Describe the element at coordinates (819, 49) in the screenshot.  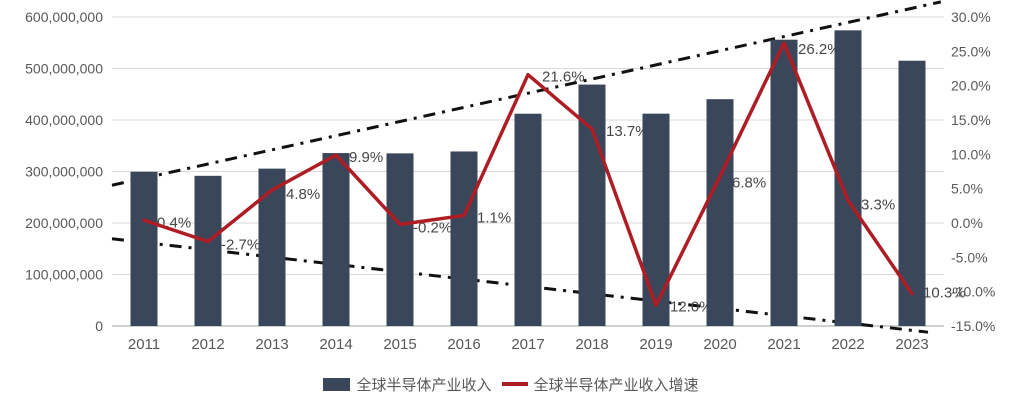
I see `growth-data-label: 26.2%` at that location.